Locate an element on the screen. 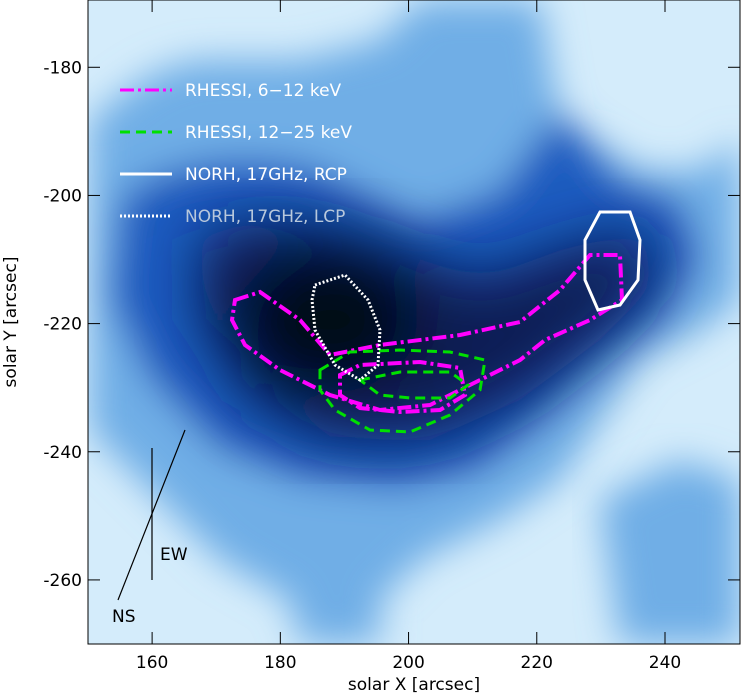 The height and width of the screenshot is (696, 747). legend-label: RHESSI, 12−25 keV is located at coordinates (268, 133).